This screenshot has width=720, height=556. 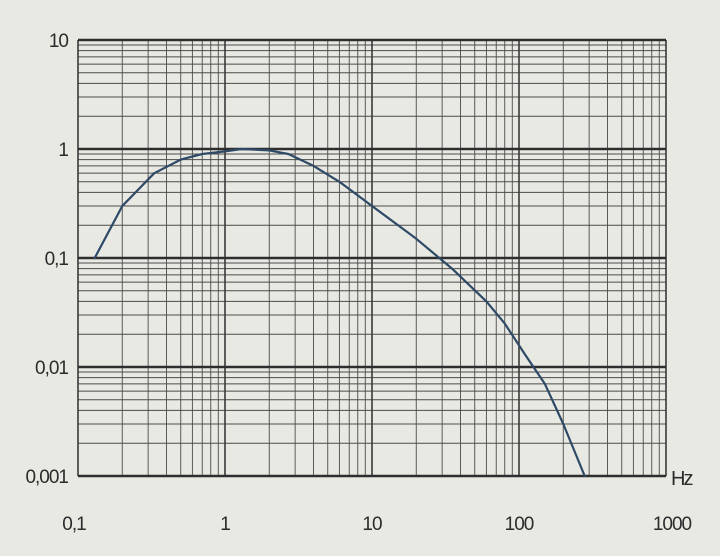 I want to click on y-axis-tick-labels: 10 1 0,1 0,01 0,001, so click(x=47, y=259).